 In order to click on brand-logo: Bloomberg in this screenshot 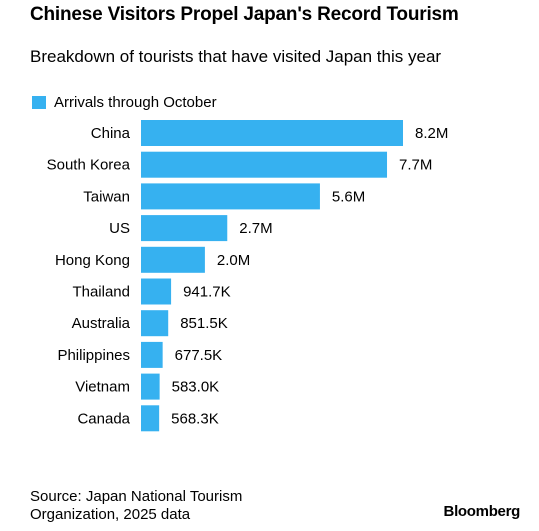, I will do `click(482, 511)`.